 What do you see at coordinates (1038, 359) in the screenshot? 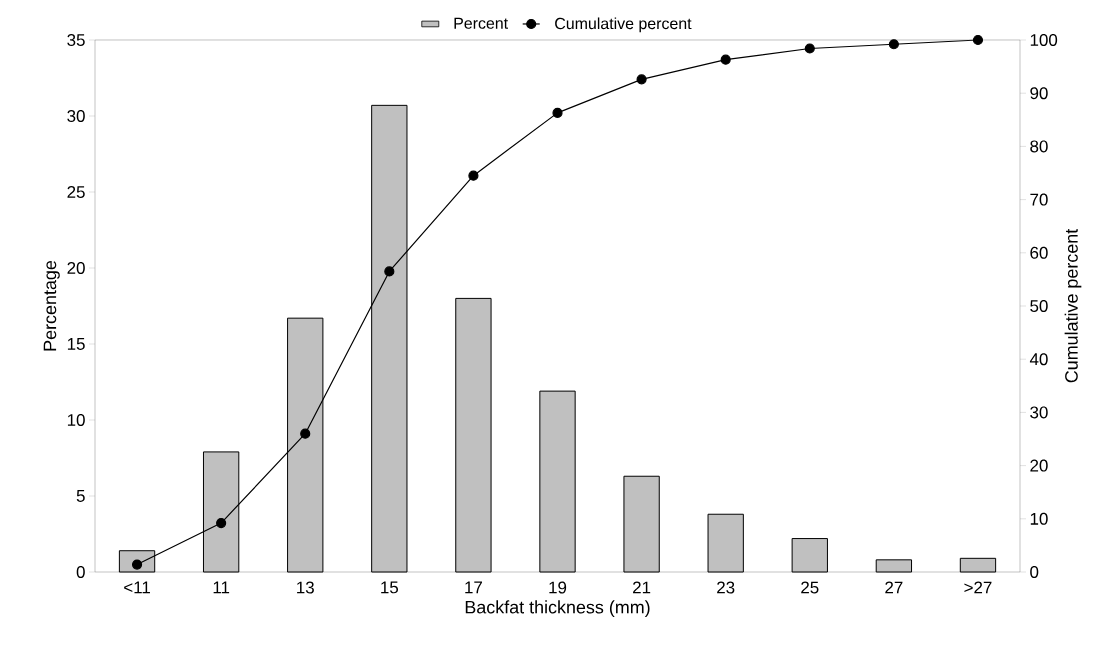
I see `y2-tick-label: 40` at bounding box center [1038, 359].